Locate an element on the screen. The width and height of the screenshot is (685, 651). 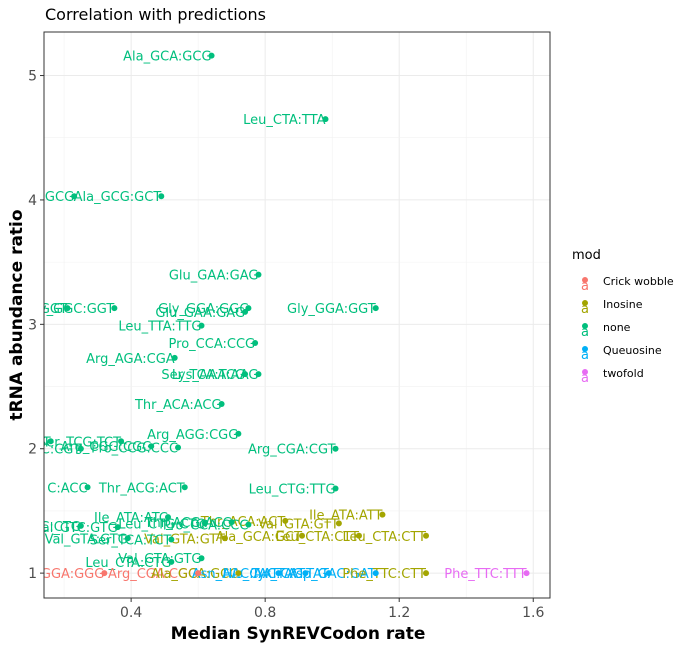
point-label: Ala_GCA:GCT is located at coordinates (259, 537).